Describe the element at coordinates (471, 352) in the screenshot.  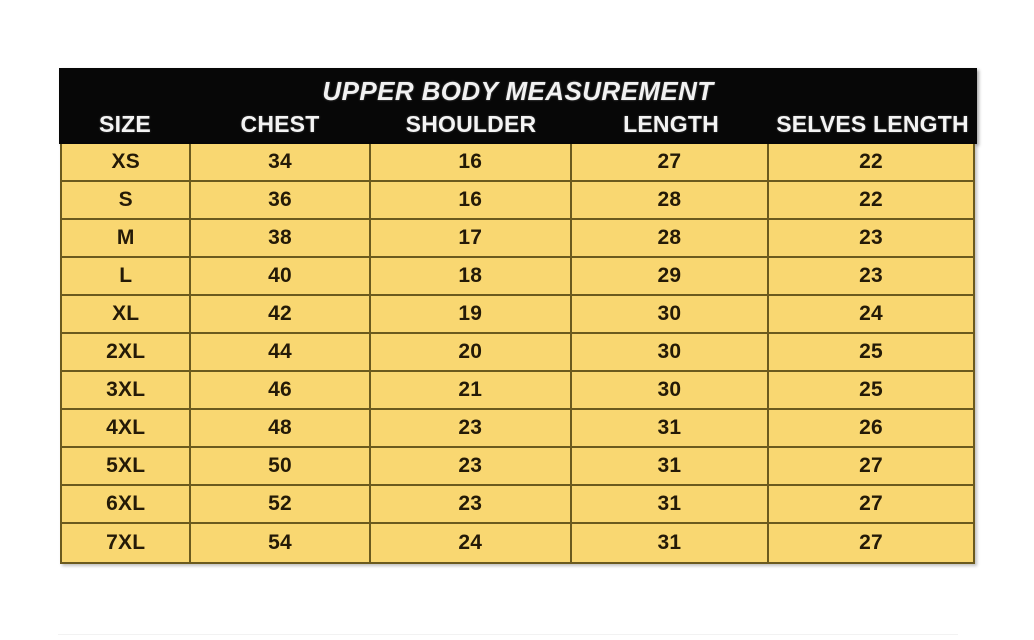
I see `cell-value: 20` at that location.